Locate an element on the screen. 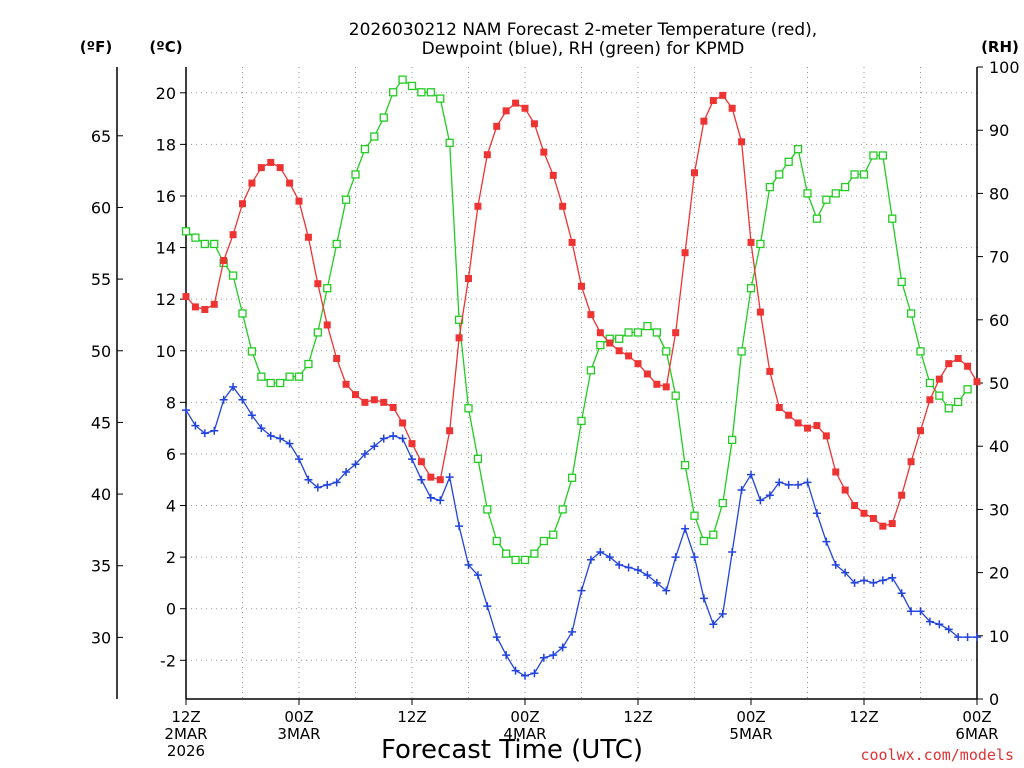 The image size is (1024, 768). fahrenheit-tick-label: 65 is located at coordinates (101, 136).